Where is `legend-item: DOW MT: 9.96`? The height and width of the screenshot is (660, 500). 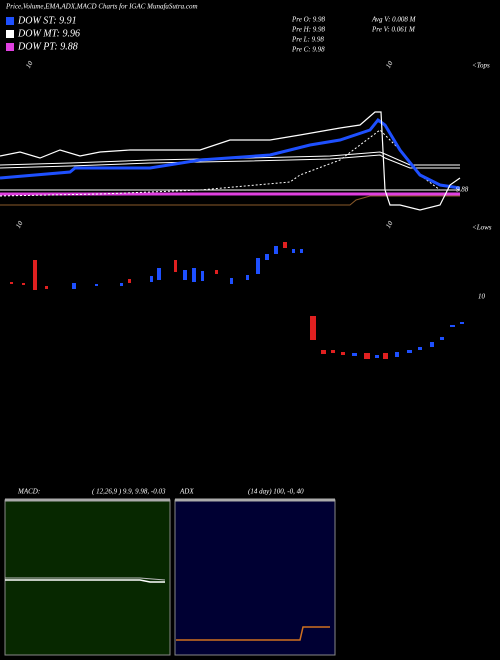
legend-item: DOW MT: 9.96 is located at coordinates (48, 33).